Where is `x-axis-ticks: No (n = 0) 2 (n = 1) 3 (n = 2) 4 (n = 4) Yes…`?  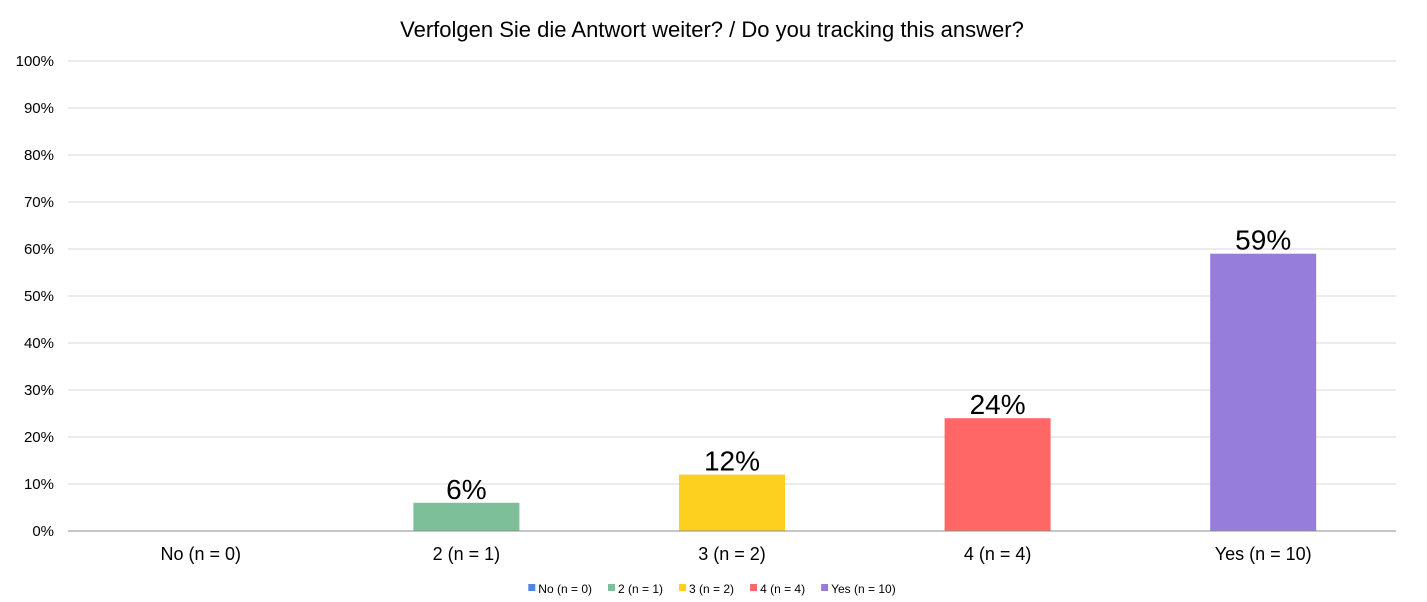 x-axis-ticks: No (n = 0) 2 (n = 1) 3 (n = 2) 4 (n = 4) Yes… is located at coordinates (736, 554).